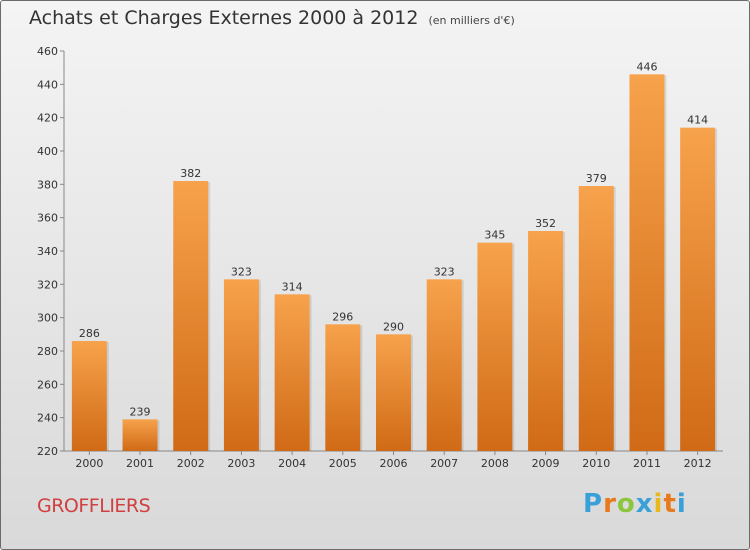 The height and width of the screenshot is (550, 750). What do you see at coordinates (495, 463) in the screenshot?
I see `x-tick-label: 2008` at bounding box center [495, 463].